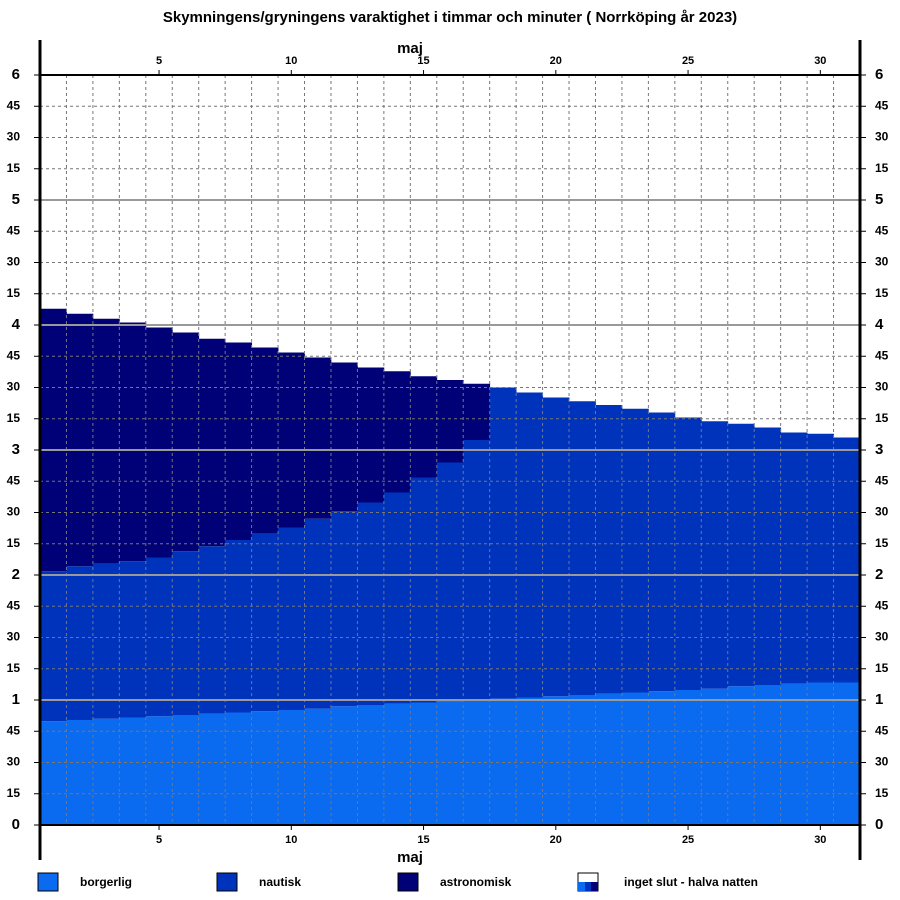 The width and height of the screenshot is (900, 900). I want to click on x-tick-label-bottom: 25, so click(688, 840).